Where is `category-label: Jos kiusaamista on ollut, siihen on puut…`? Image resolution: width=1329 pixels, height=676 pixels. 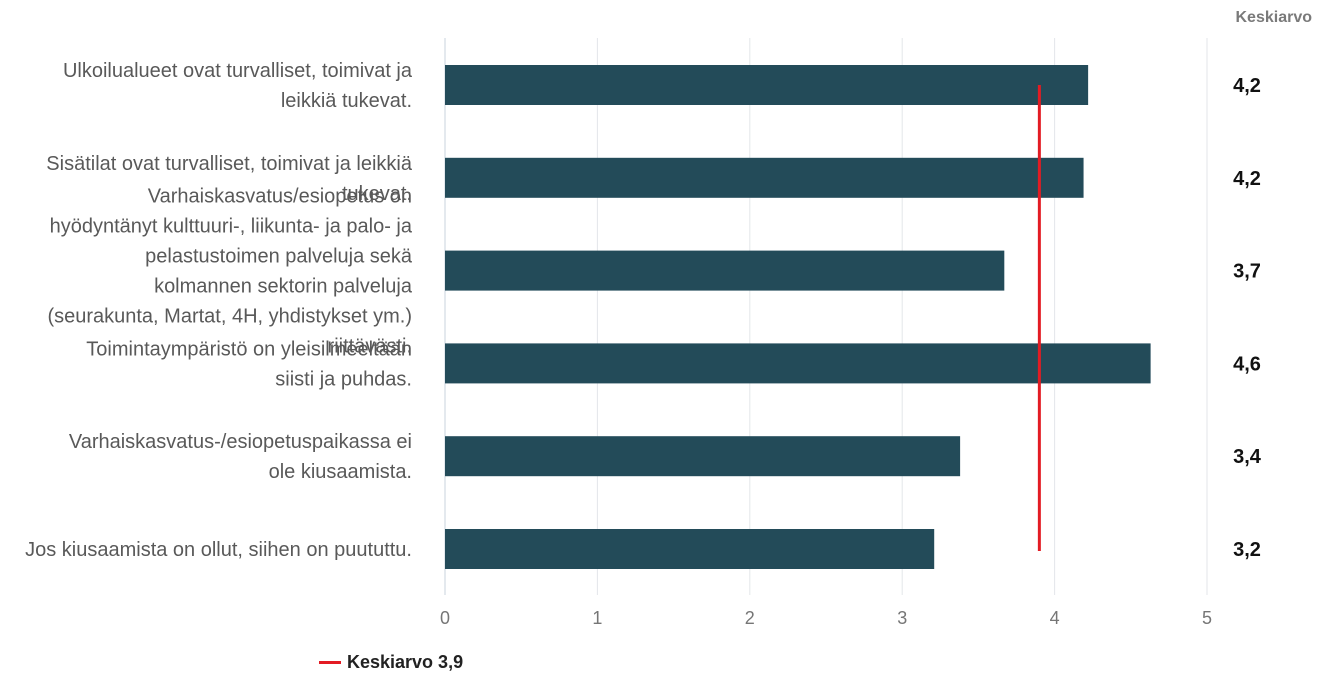
category-label: Jos kiusaamista on ollut, siihen on puut… is located at coordinates (218, 550).